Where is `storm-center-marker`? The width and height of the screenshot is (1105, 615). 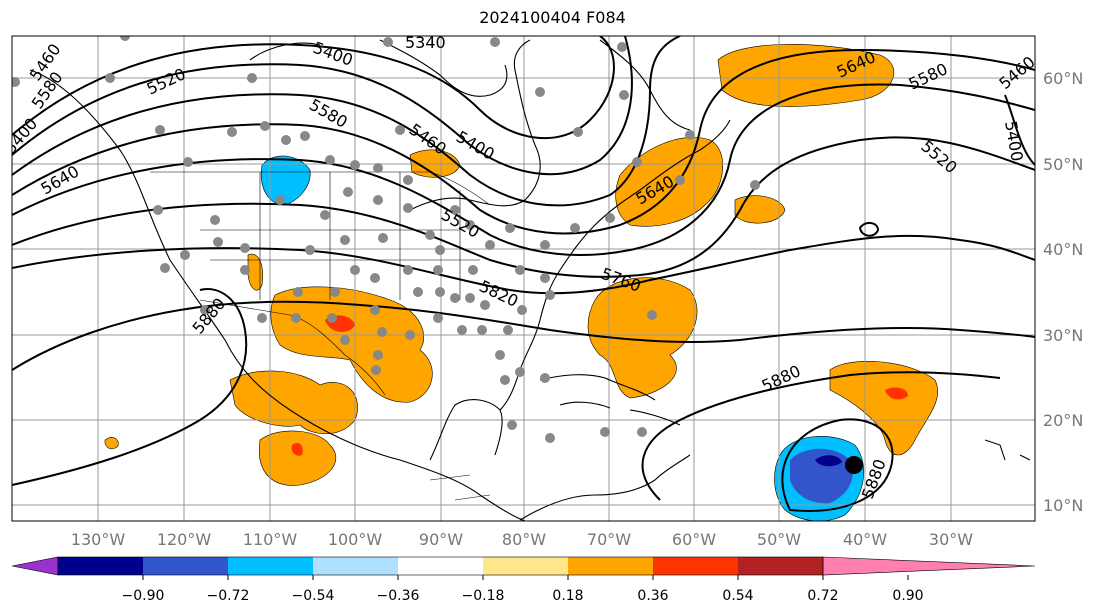
storm-center-marker is located at coordinates (854, 465).